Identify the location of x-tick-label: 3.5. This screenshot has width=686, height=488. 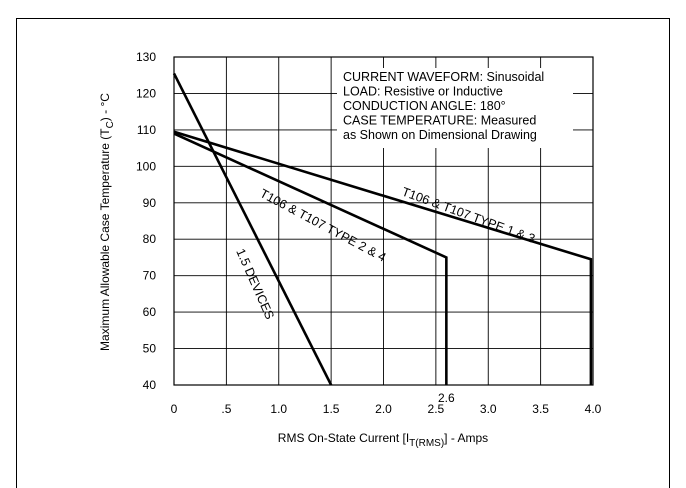
(540, 409).